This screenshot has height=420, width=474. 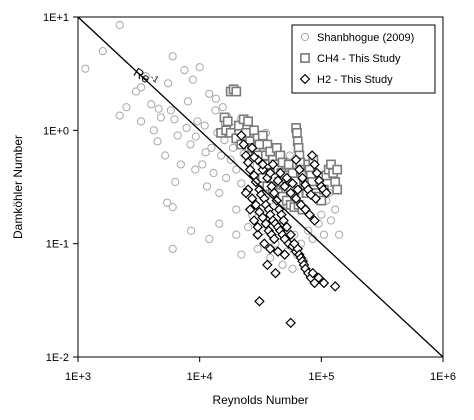 What do you see at coordinates (56, 18) in the screenshot?
I see `y-tick-label: 1E+1` at bounding box center [56, 18].